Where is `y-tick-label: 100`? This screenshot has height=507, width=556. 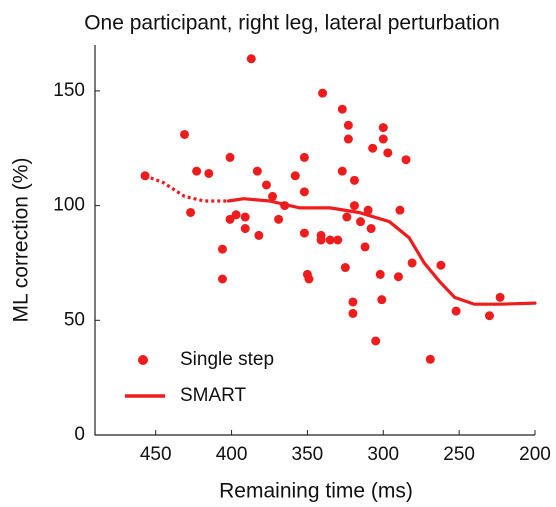 y-tick-label: 100 is located at coordinates (69, 205).